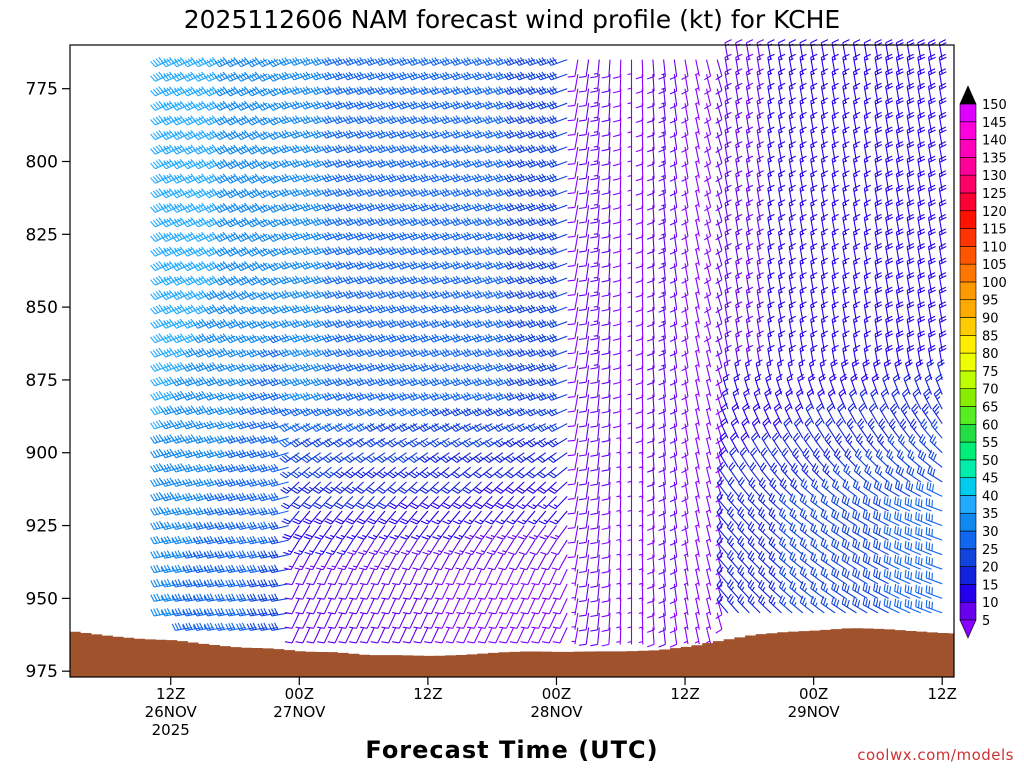 This screenshot has width=1024, height=768. What do you see at coordinates (990, 390) in the screenshot?
I see `colorbar-label: 70` at bounding box center [990, 390].